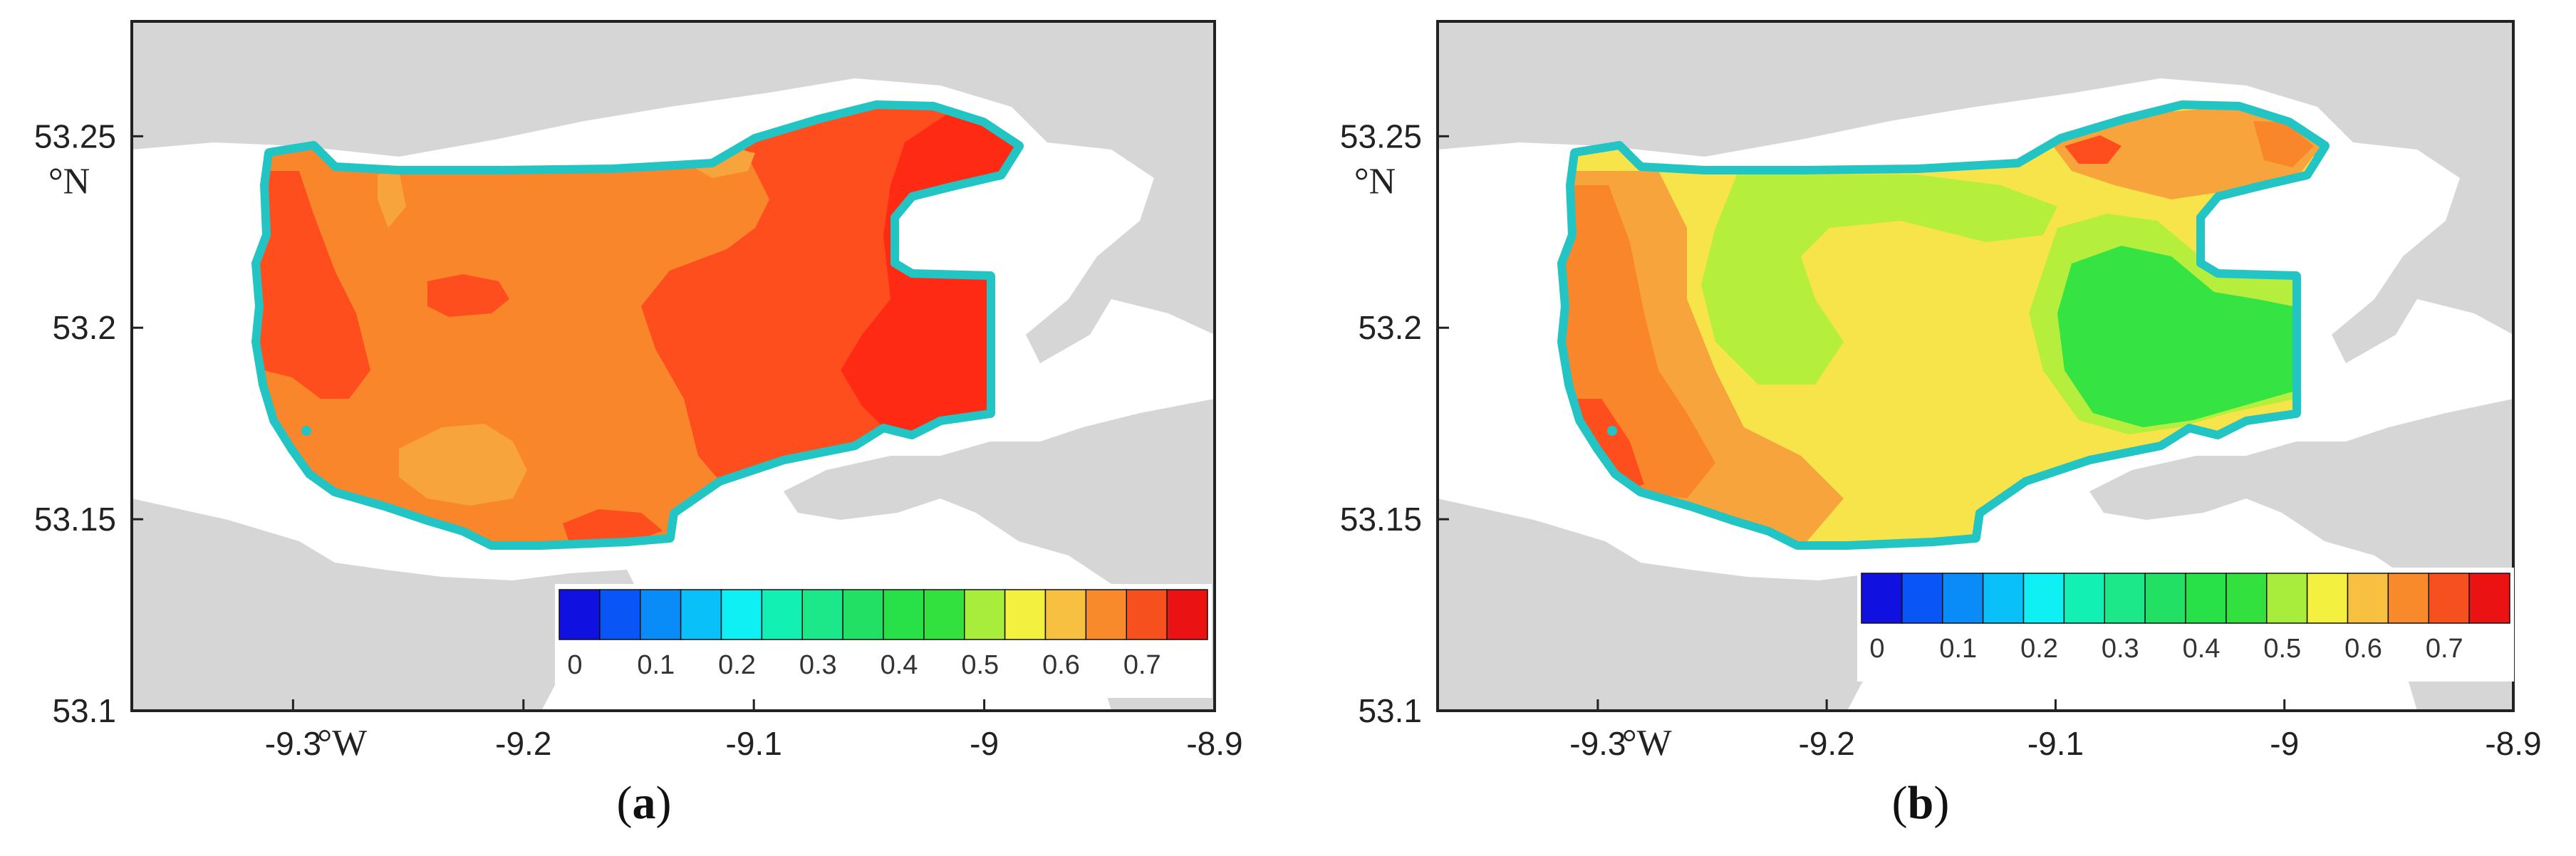 This screenshot has height=856, width=2576. What do you see at coordinates (313, 285) in the screenshot?
I see `zone-orange-red-west` at bounding box center [313, 285].